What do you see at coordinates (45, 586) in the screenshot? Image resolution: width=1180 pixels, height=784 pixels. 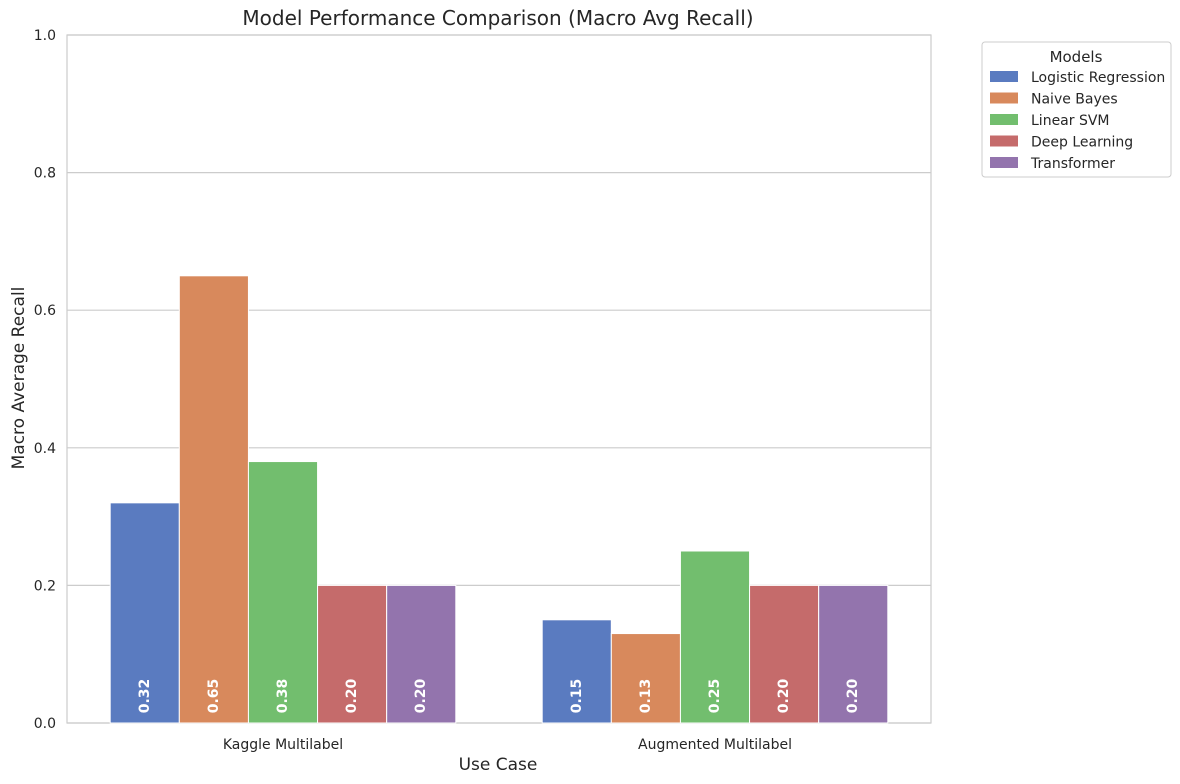 I see `y-tick-label: 0.2` at bounding box center [45, 586].